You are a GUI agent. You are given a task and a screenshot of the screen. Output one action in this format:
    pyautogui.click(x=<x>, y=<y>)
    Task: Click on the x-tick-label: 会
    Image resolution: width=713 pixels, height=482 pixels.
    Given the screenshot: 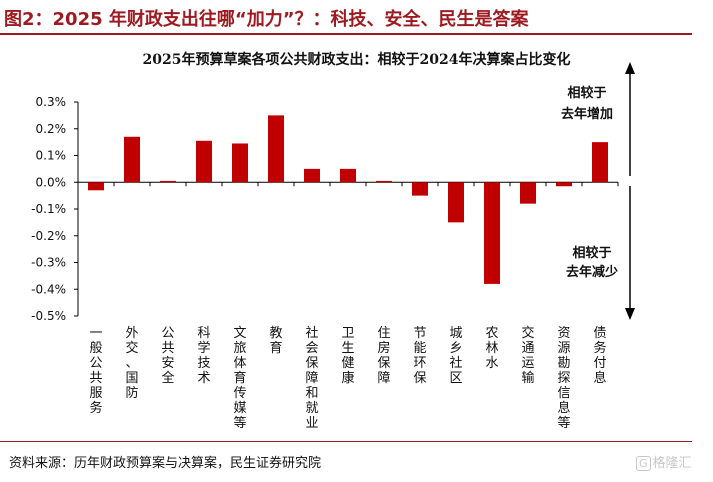 What is the action you would take?
    pyautogui.click(x=311, y=348)
    